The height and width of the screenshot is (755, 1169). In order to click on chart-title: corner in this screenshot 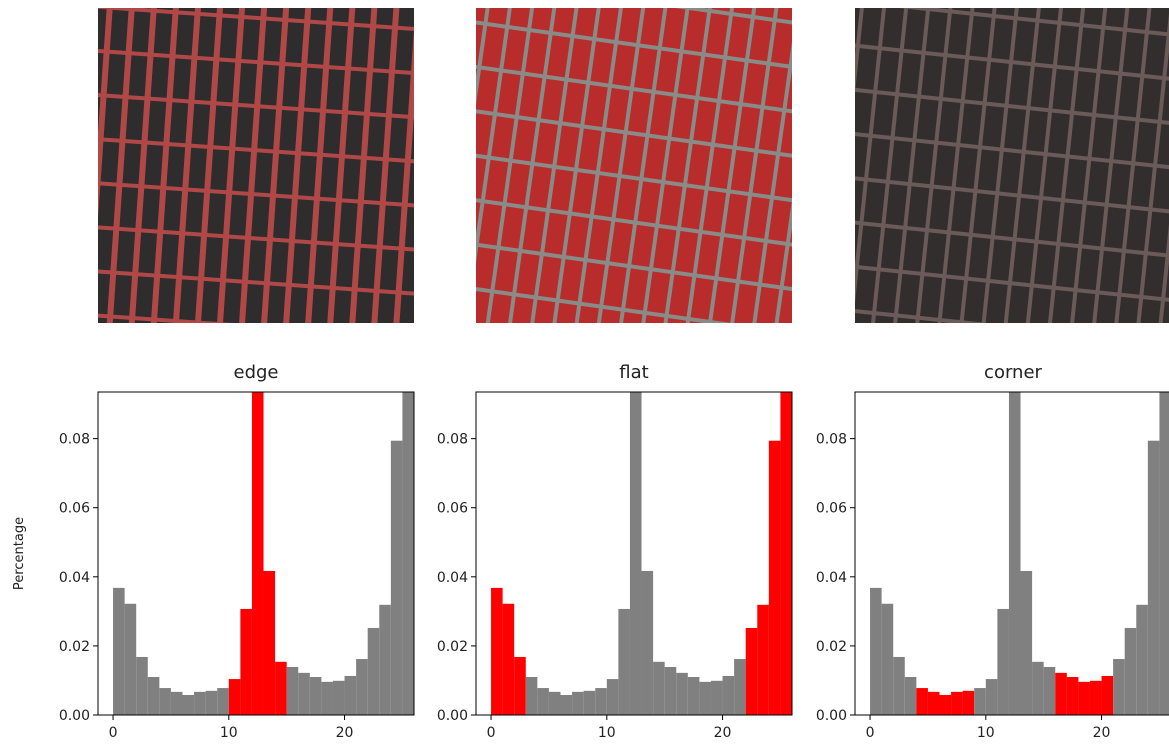, I will do `click(1013, 372)`.